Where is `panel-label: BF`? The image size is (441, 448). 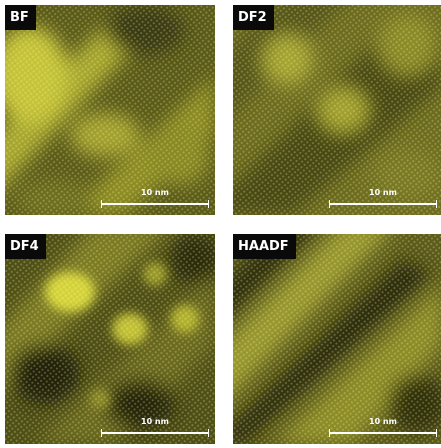 panel-label: BF is located at coordinates (20, 17).